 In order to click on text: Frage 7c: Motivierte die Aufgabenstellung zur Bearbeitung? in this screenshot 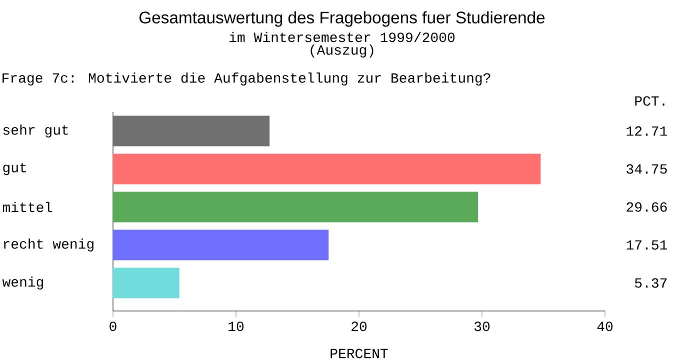, I will do `click(246, 79)`.